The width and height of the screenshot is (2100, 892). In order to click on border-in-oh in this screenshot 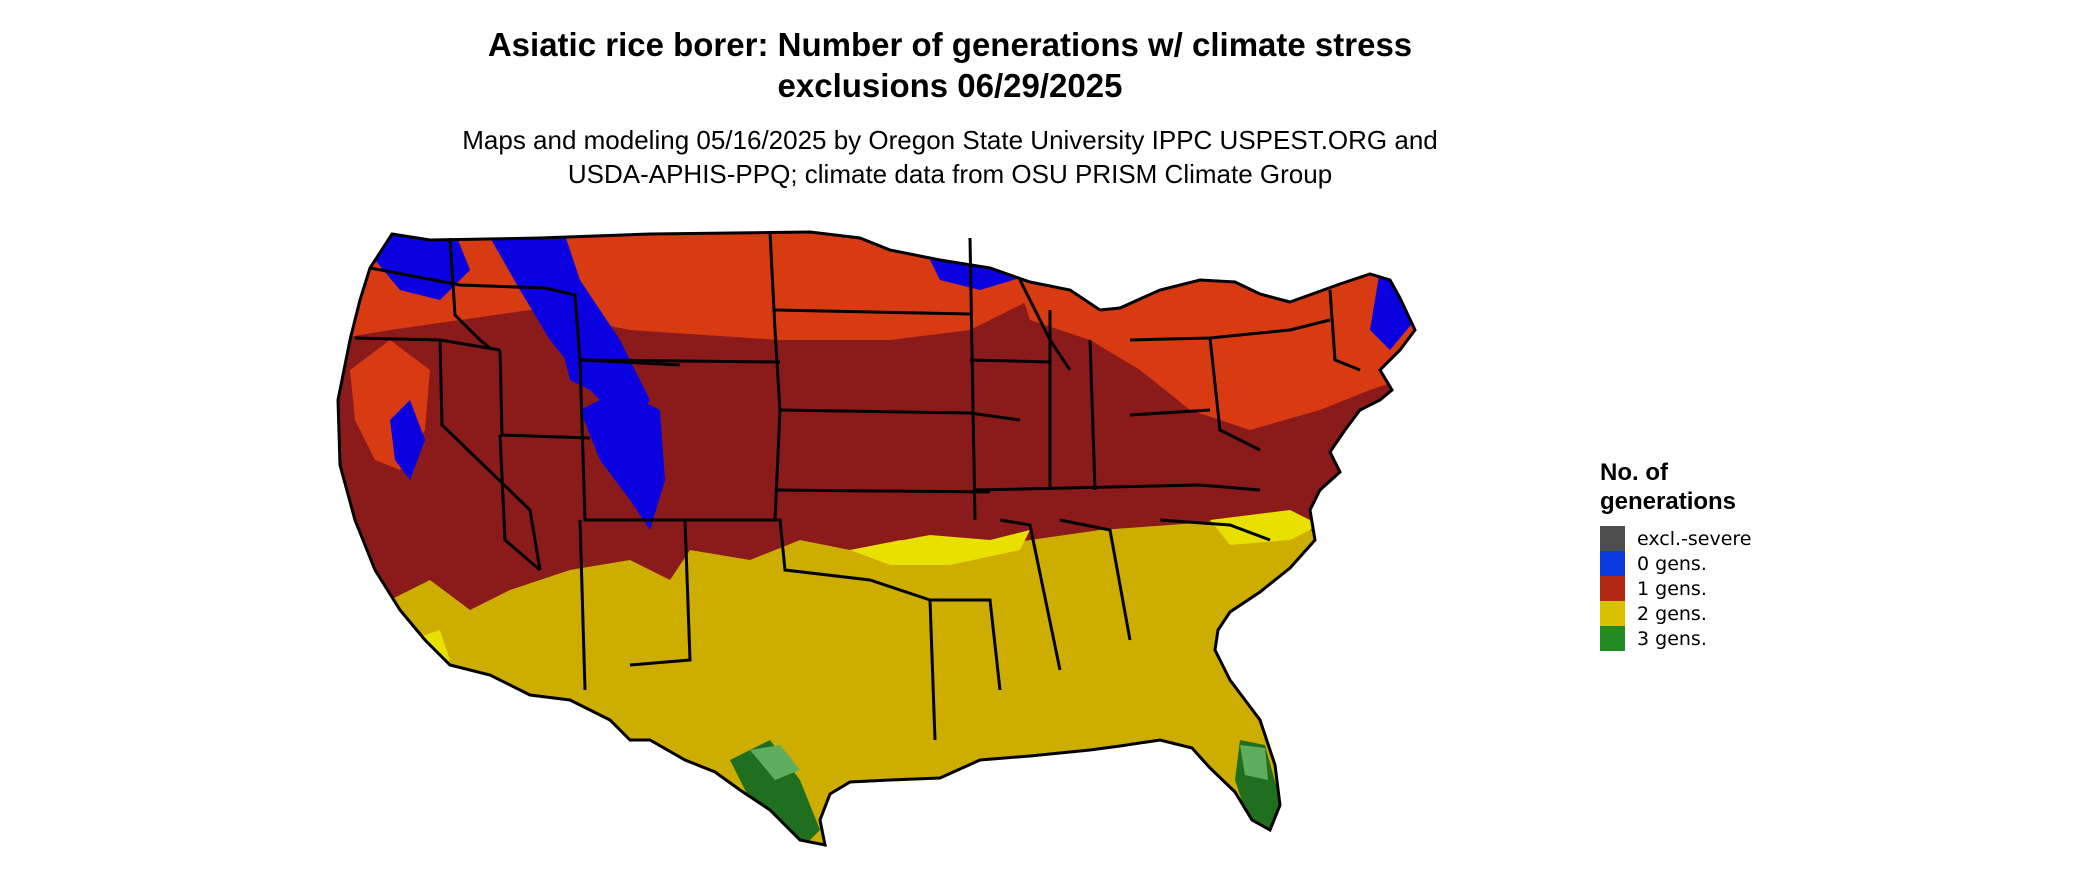, I will do `click(1092, 415)`.